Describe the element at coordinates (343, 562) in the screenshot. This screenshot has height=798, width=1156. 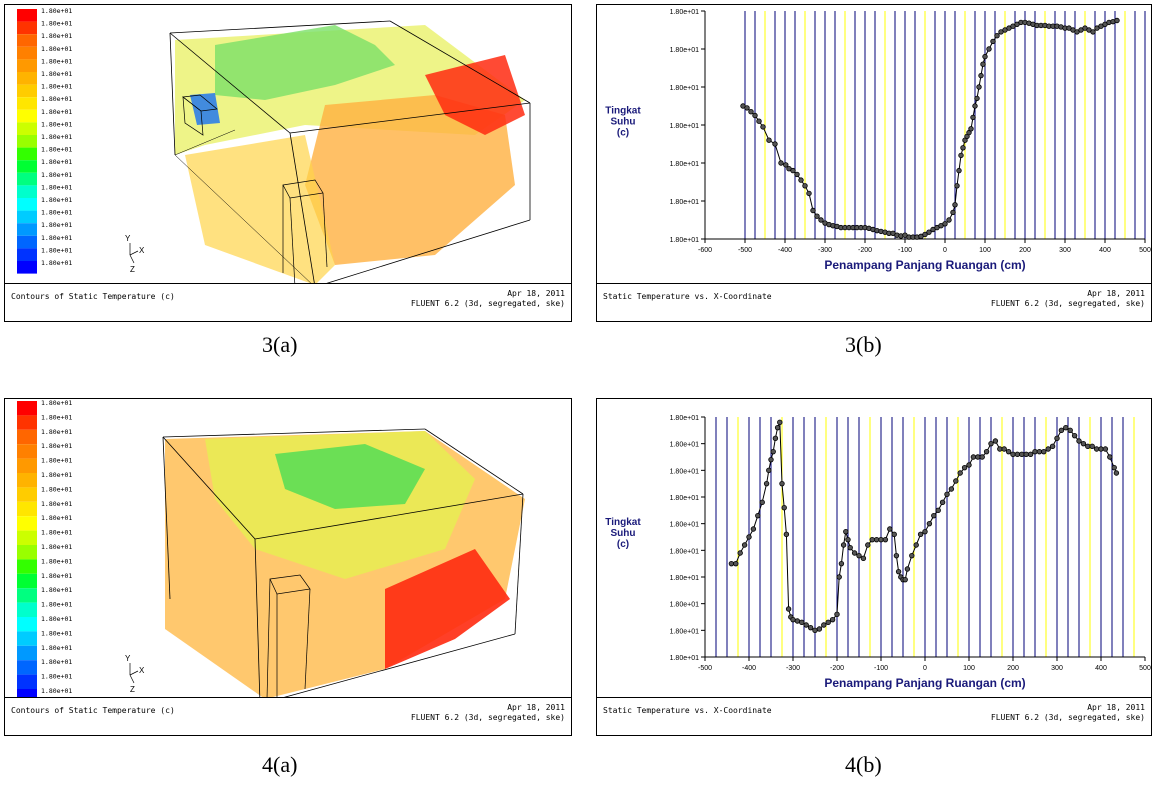
I see `room-geometry-4a` at that location.